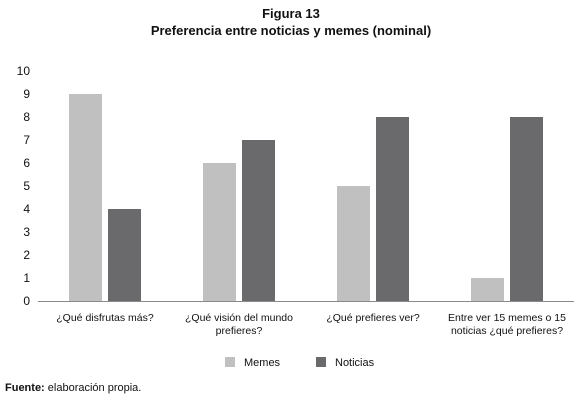 The image size is (582, 401). What do you see at coordinates (239, 331) in the screenshot?
I see `x-category-label: prefieres?` at bounding box center [239, 331].